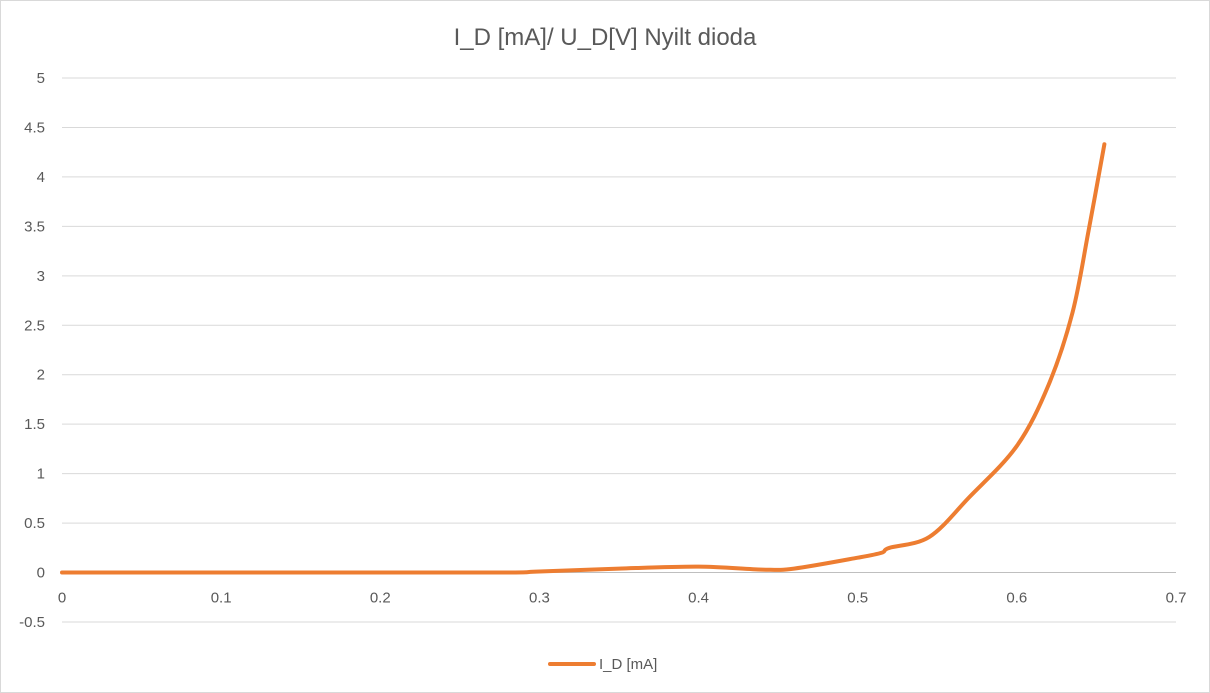 Image resolution: width=1210 pixels, height=693 pixels. What do you see at coordinates (41, 375) in the screenshot?
I see `y-tick-label: 2` at bounding box center [41, 375].